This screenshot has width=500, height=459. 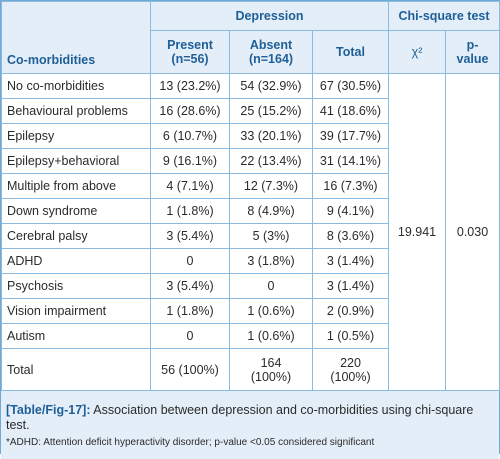 What do you see at coordinates (417, 52) in the screenshot?
I see `header-chi-symbol: χ²` at bounding box center [417, 52].